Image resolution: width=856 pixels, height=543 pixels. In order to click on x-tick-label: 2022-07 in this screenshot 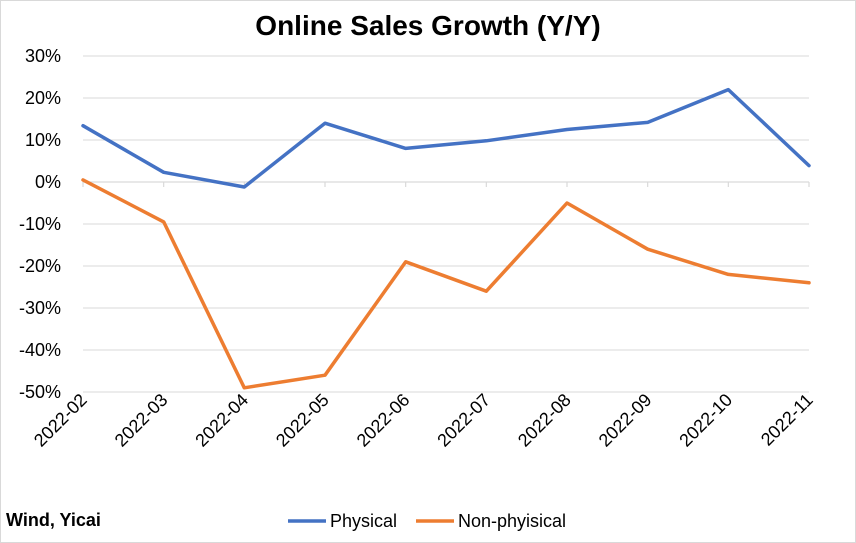, I will do `click(463, 420)`.